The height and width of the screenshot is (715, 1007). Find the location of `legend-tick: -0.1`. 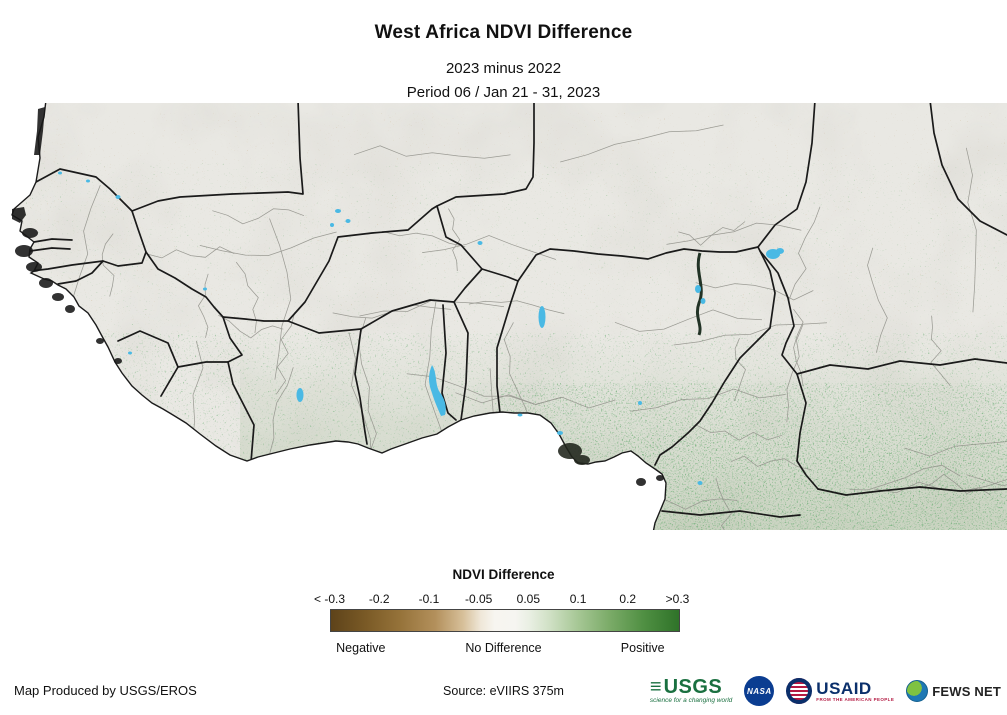

legend-tick: -0.1 is located at coordinates (429, 599).